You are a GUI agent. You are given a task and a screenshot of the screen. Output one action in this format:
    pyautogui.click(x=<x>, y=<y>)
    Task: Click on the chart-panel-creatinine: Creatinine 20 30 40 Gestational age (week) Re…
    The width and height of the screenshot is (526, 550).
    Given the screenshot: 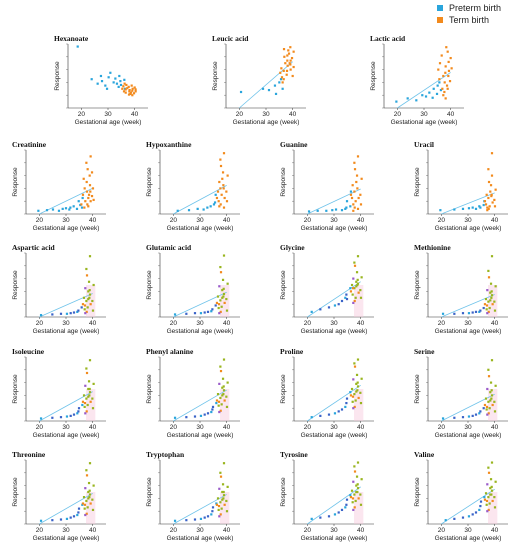 What is the action you would take?
    pyautogui.click(x=63, y=190)
    